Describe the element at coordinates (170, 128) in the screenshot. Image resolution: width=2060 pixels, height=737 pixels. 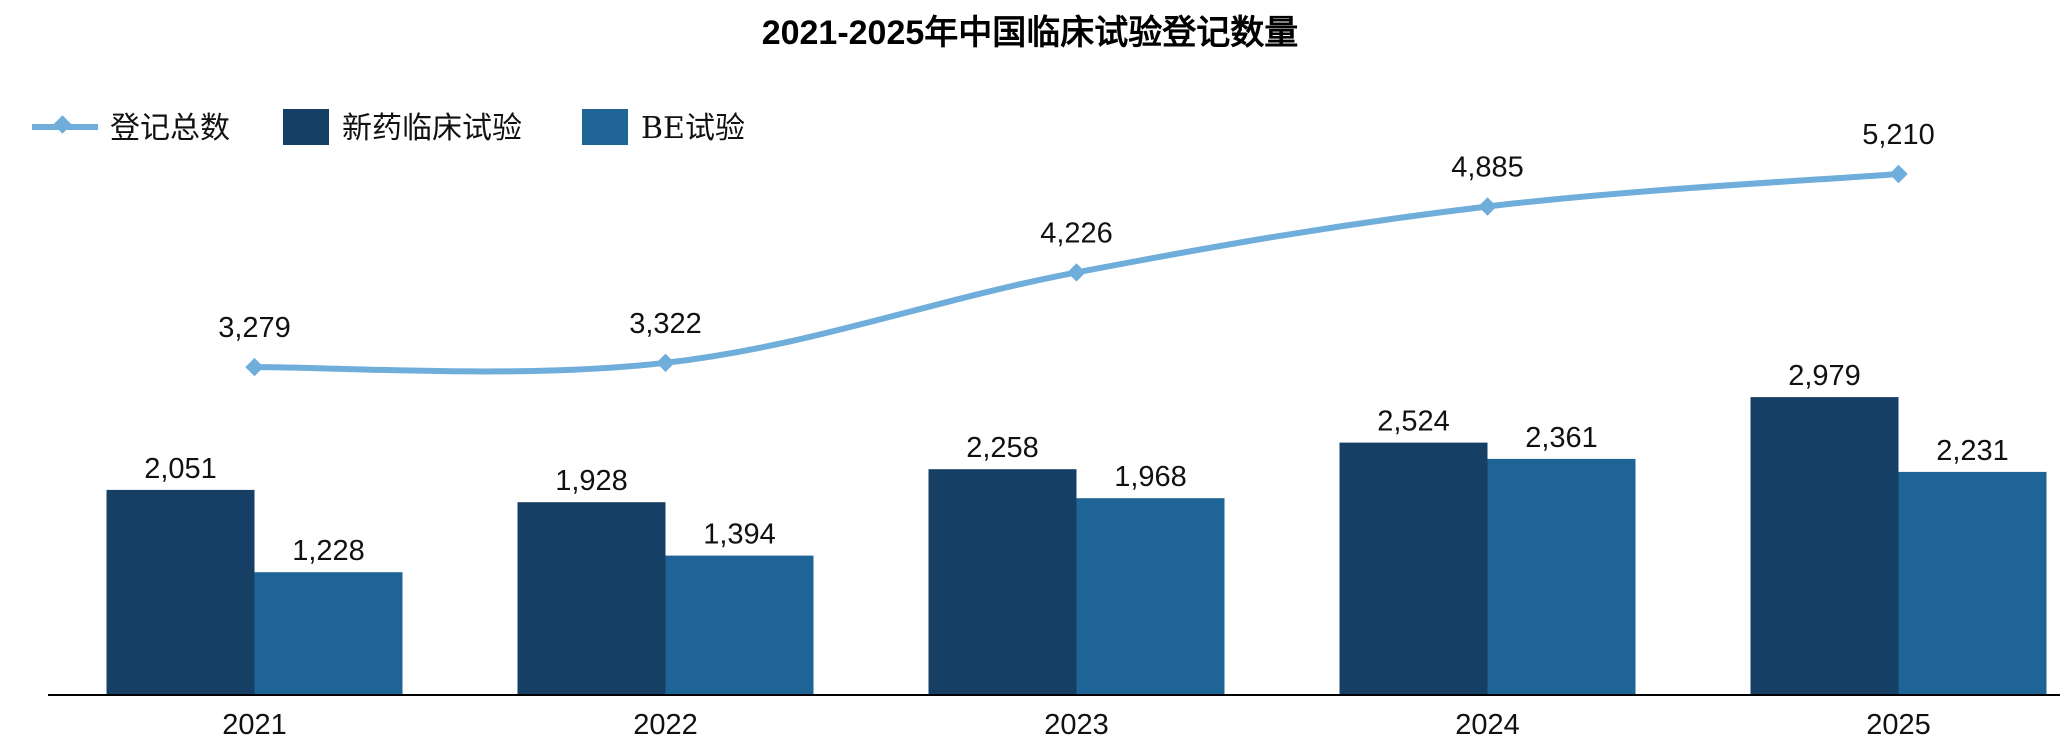
I see `legend-label-total: 登记总数` at that location.